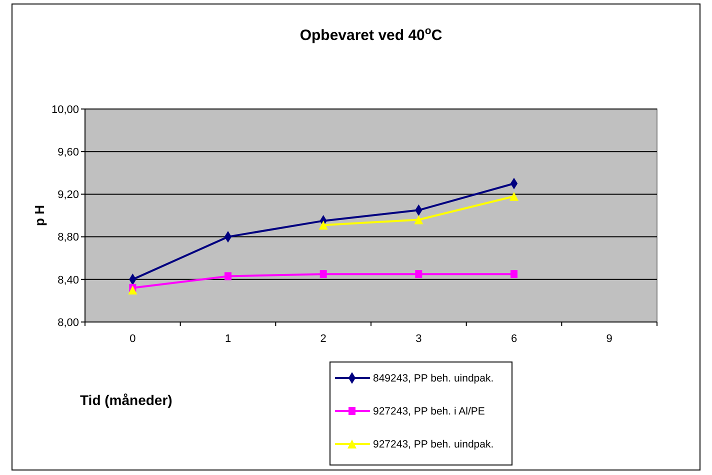 The width and height of the screenshot is (712, 475). Describe the element at coordinates (68, 152) in the screenshot. I see `y-tick-label: 9,60` at that location.